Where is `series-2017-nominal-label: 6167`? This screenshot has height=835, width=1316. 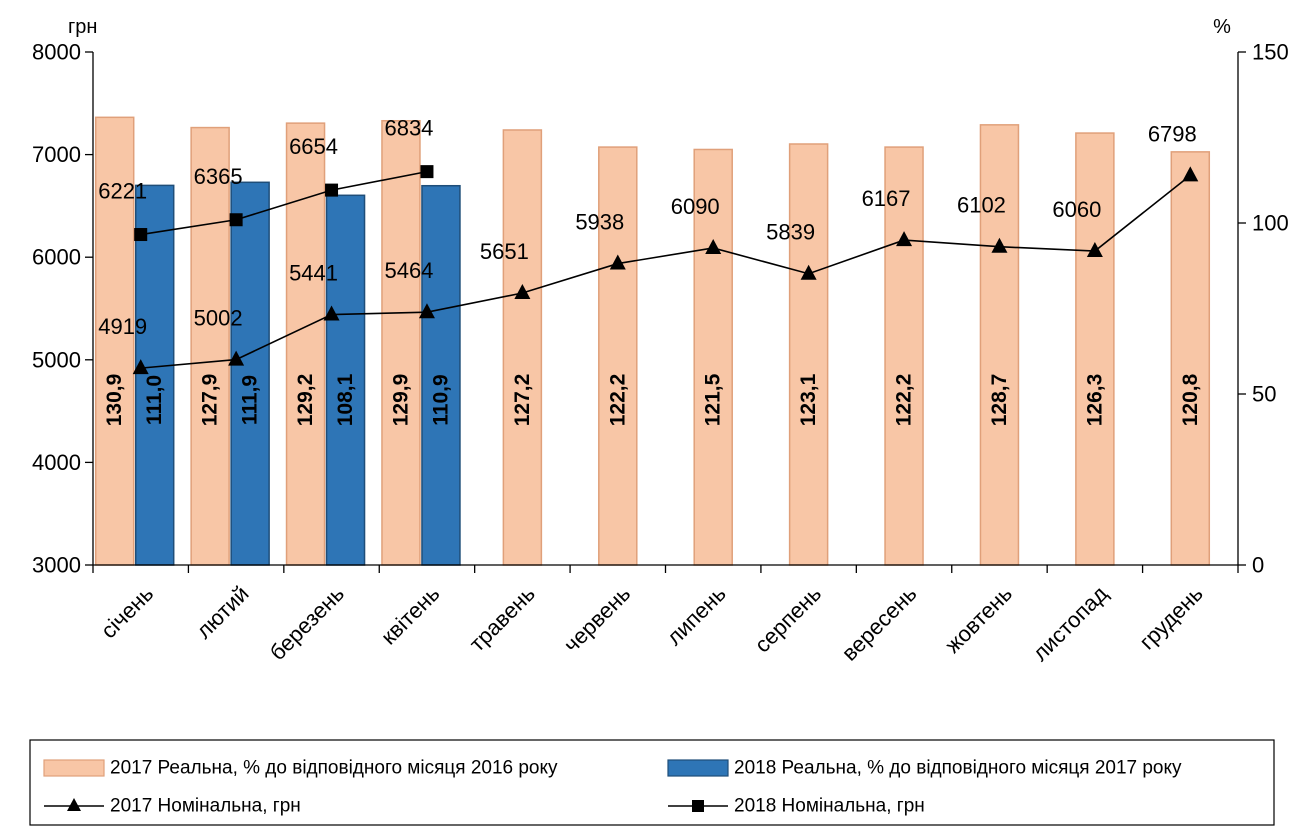 series-2017-nominal-label: 6167 is located at coordinates (886, 198).